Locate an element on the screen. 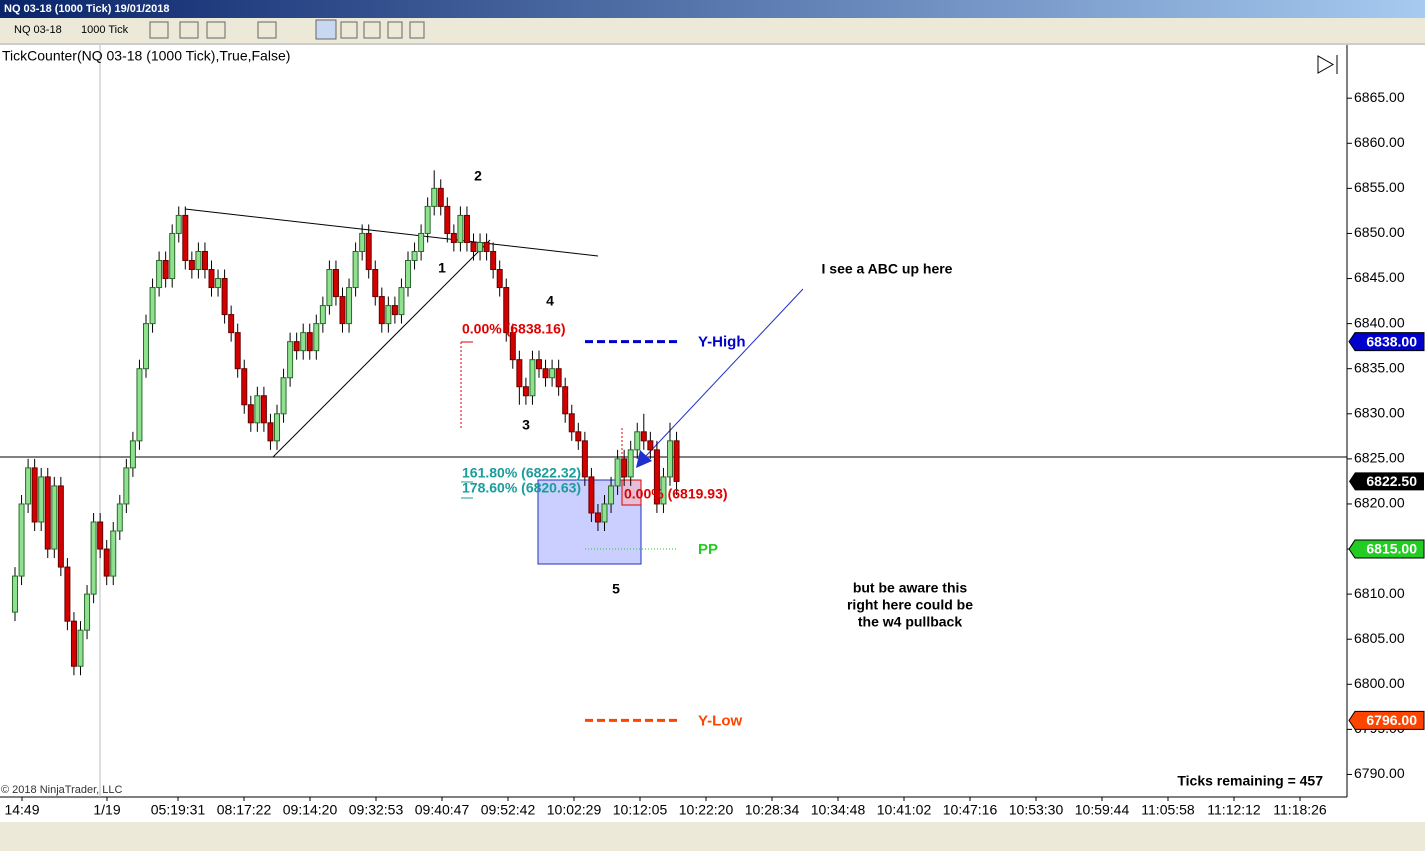 The image size is (1425, 856). note: but be aware this is located at coordinates (910, 588).